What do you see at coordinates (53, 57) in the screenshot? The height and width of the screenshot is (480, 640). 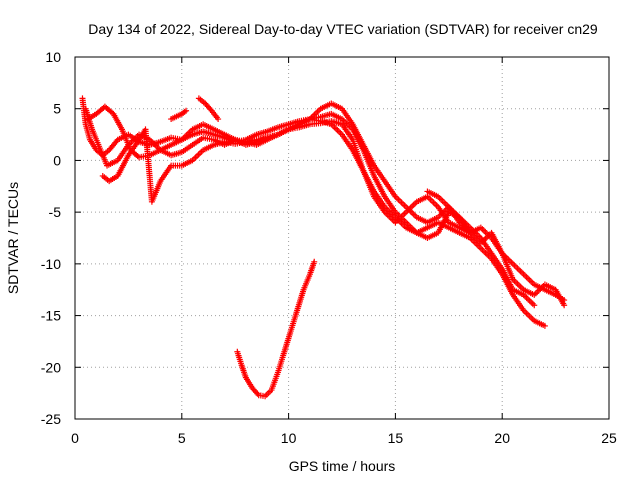 I see `y-tick-label: 10` at bounding box center [53, 57].